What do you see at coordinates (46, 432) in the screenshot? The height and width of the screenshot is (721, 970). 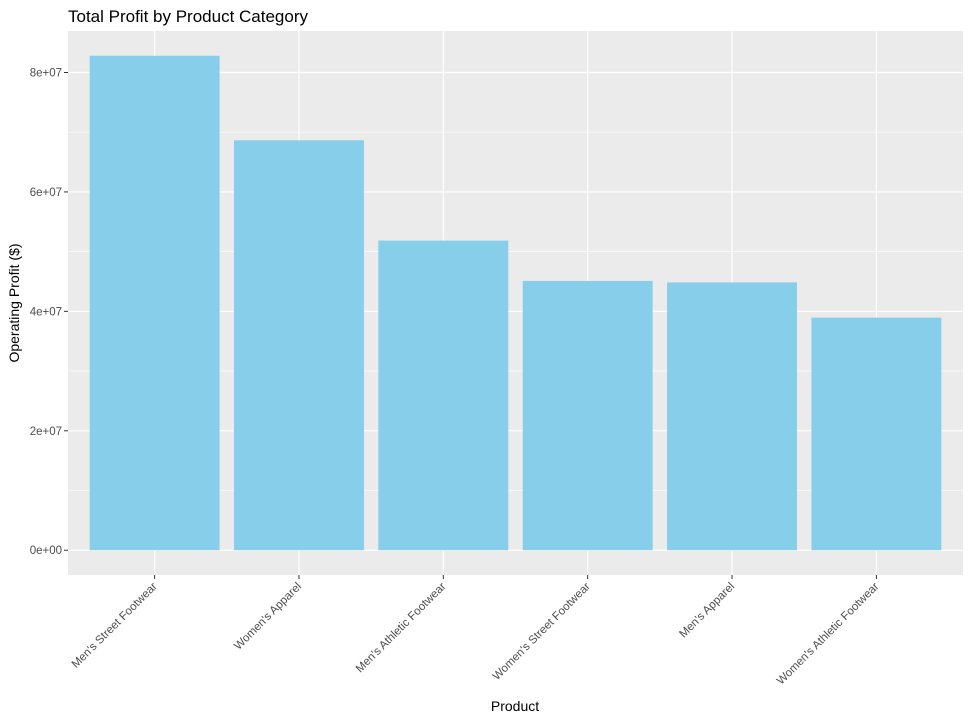 I see `y-tick-label: 2e+07` at bounding box center [46, 432].